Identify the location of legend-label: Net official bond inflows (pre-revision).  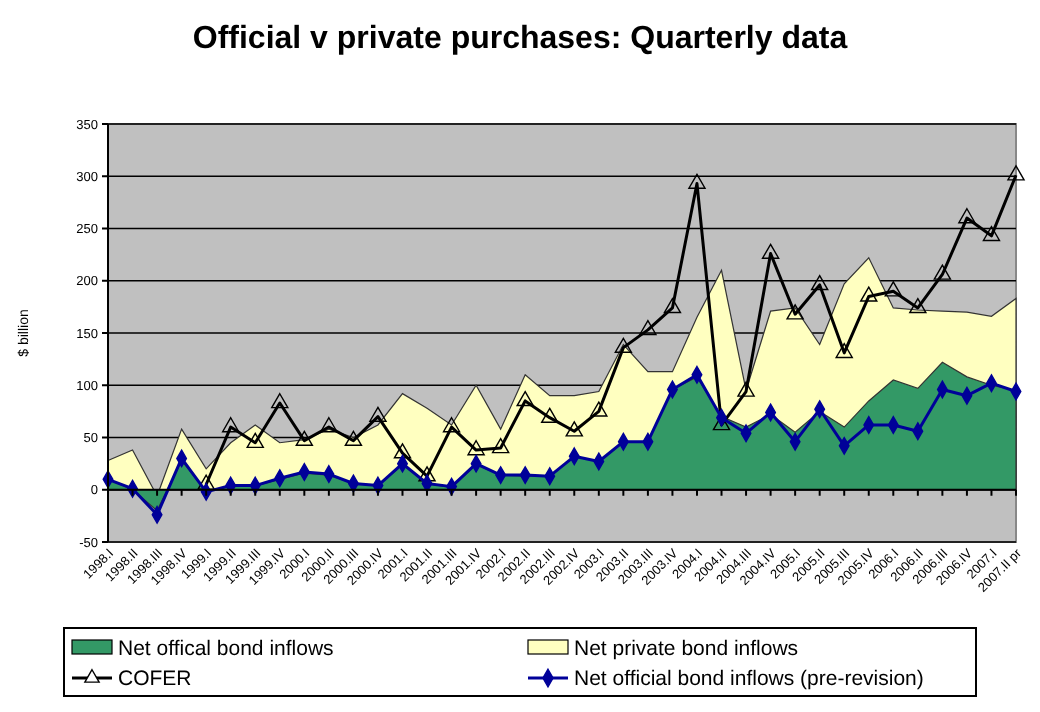
(749, 679).